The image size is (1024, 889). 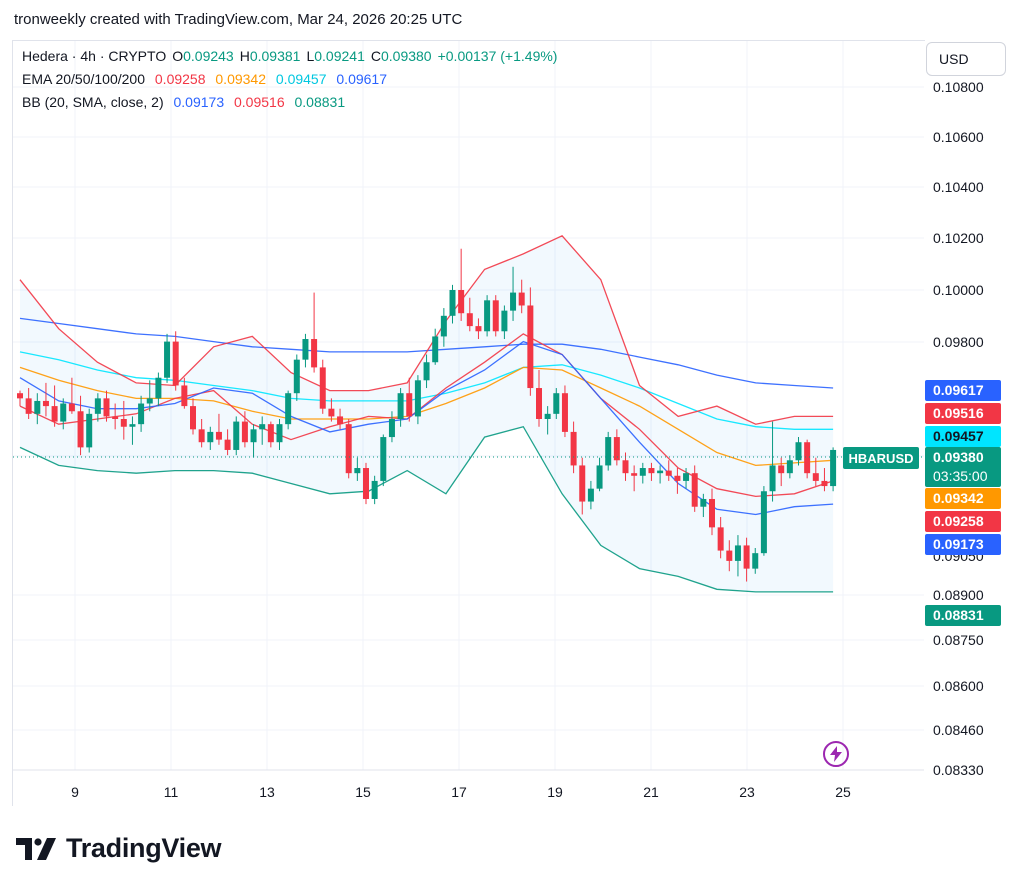 What do you see at coordinates (94, 56) in the screenshot?
I see `symbol-label: Hedera · 4h · CRYPTO` at bounding box center [94, 56].